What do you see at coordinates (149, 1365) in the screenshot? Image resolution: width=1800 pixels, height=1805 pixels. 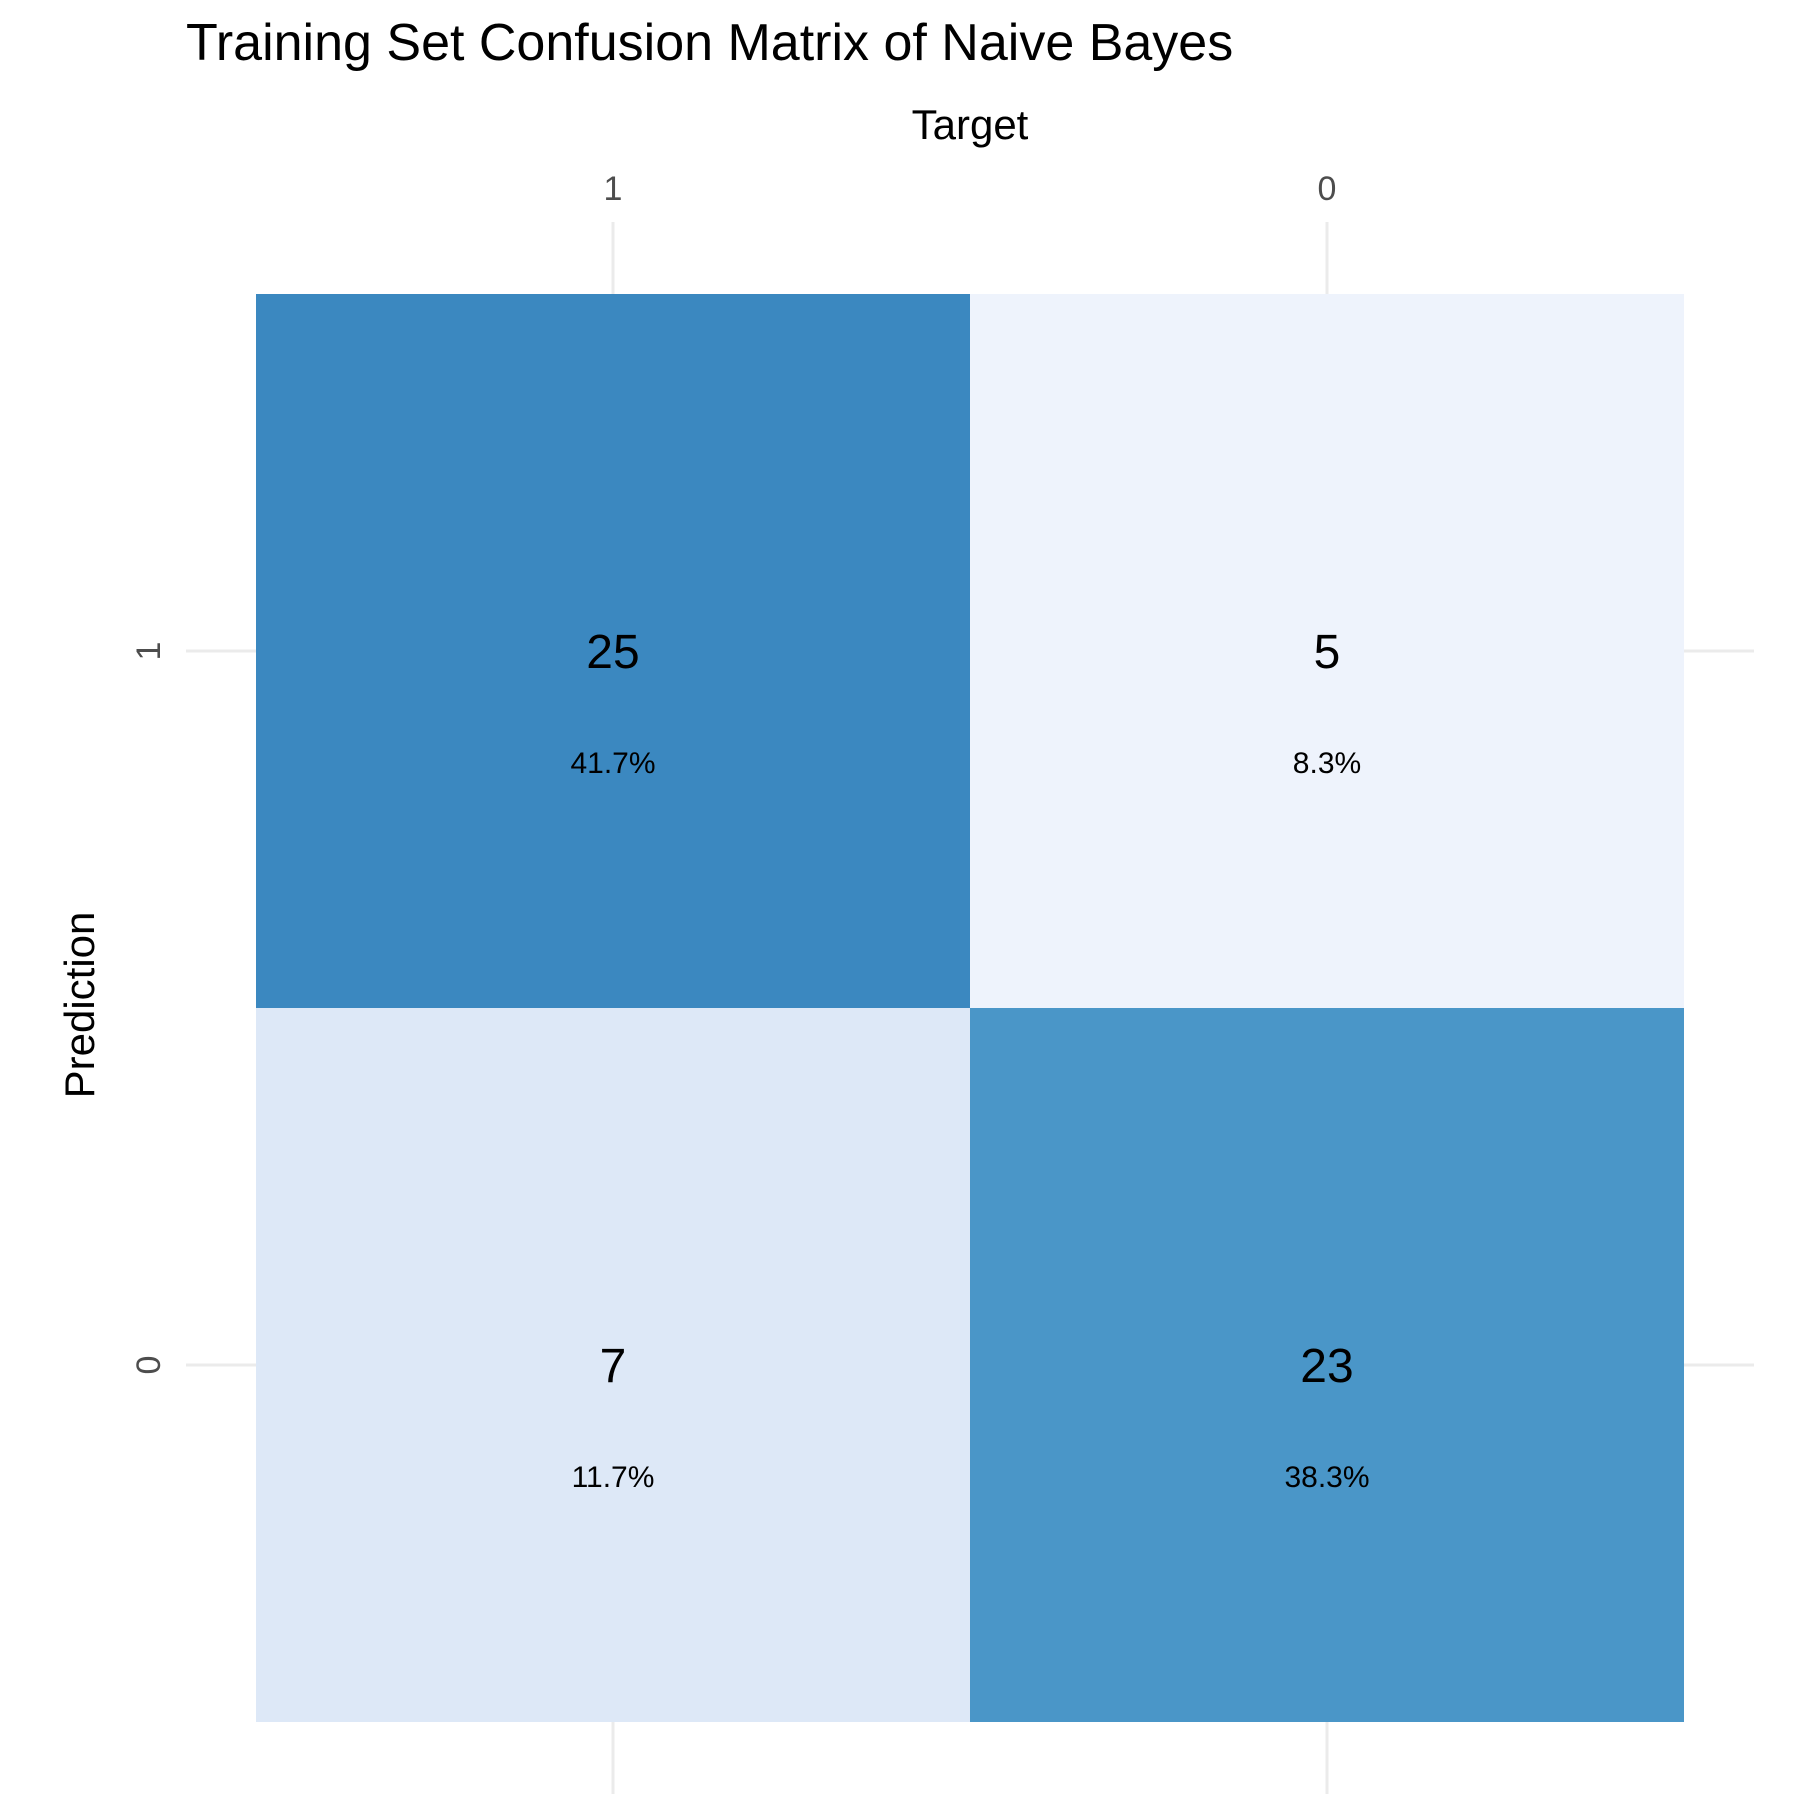 I see `y-tick-label-0: 0` at bounding box center [149, 1365].